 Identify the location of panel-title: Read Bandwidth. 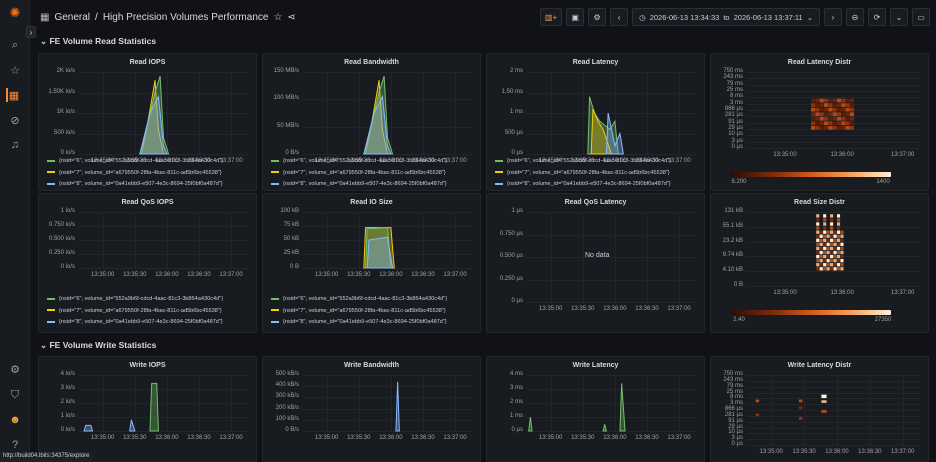
(371, 62).